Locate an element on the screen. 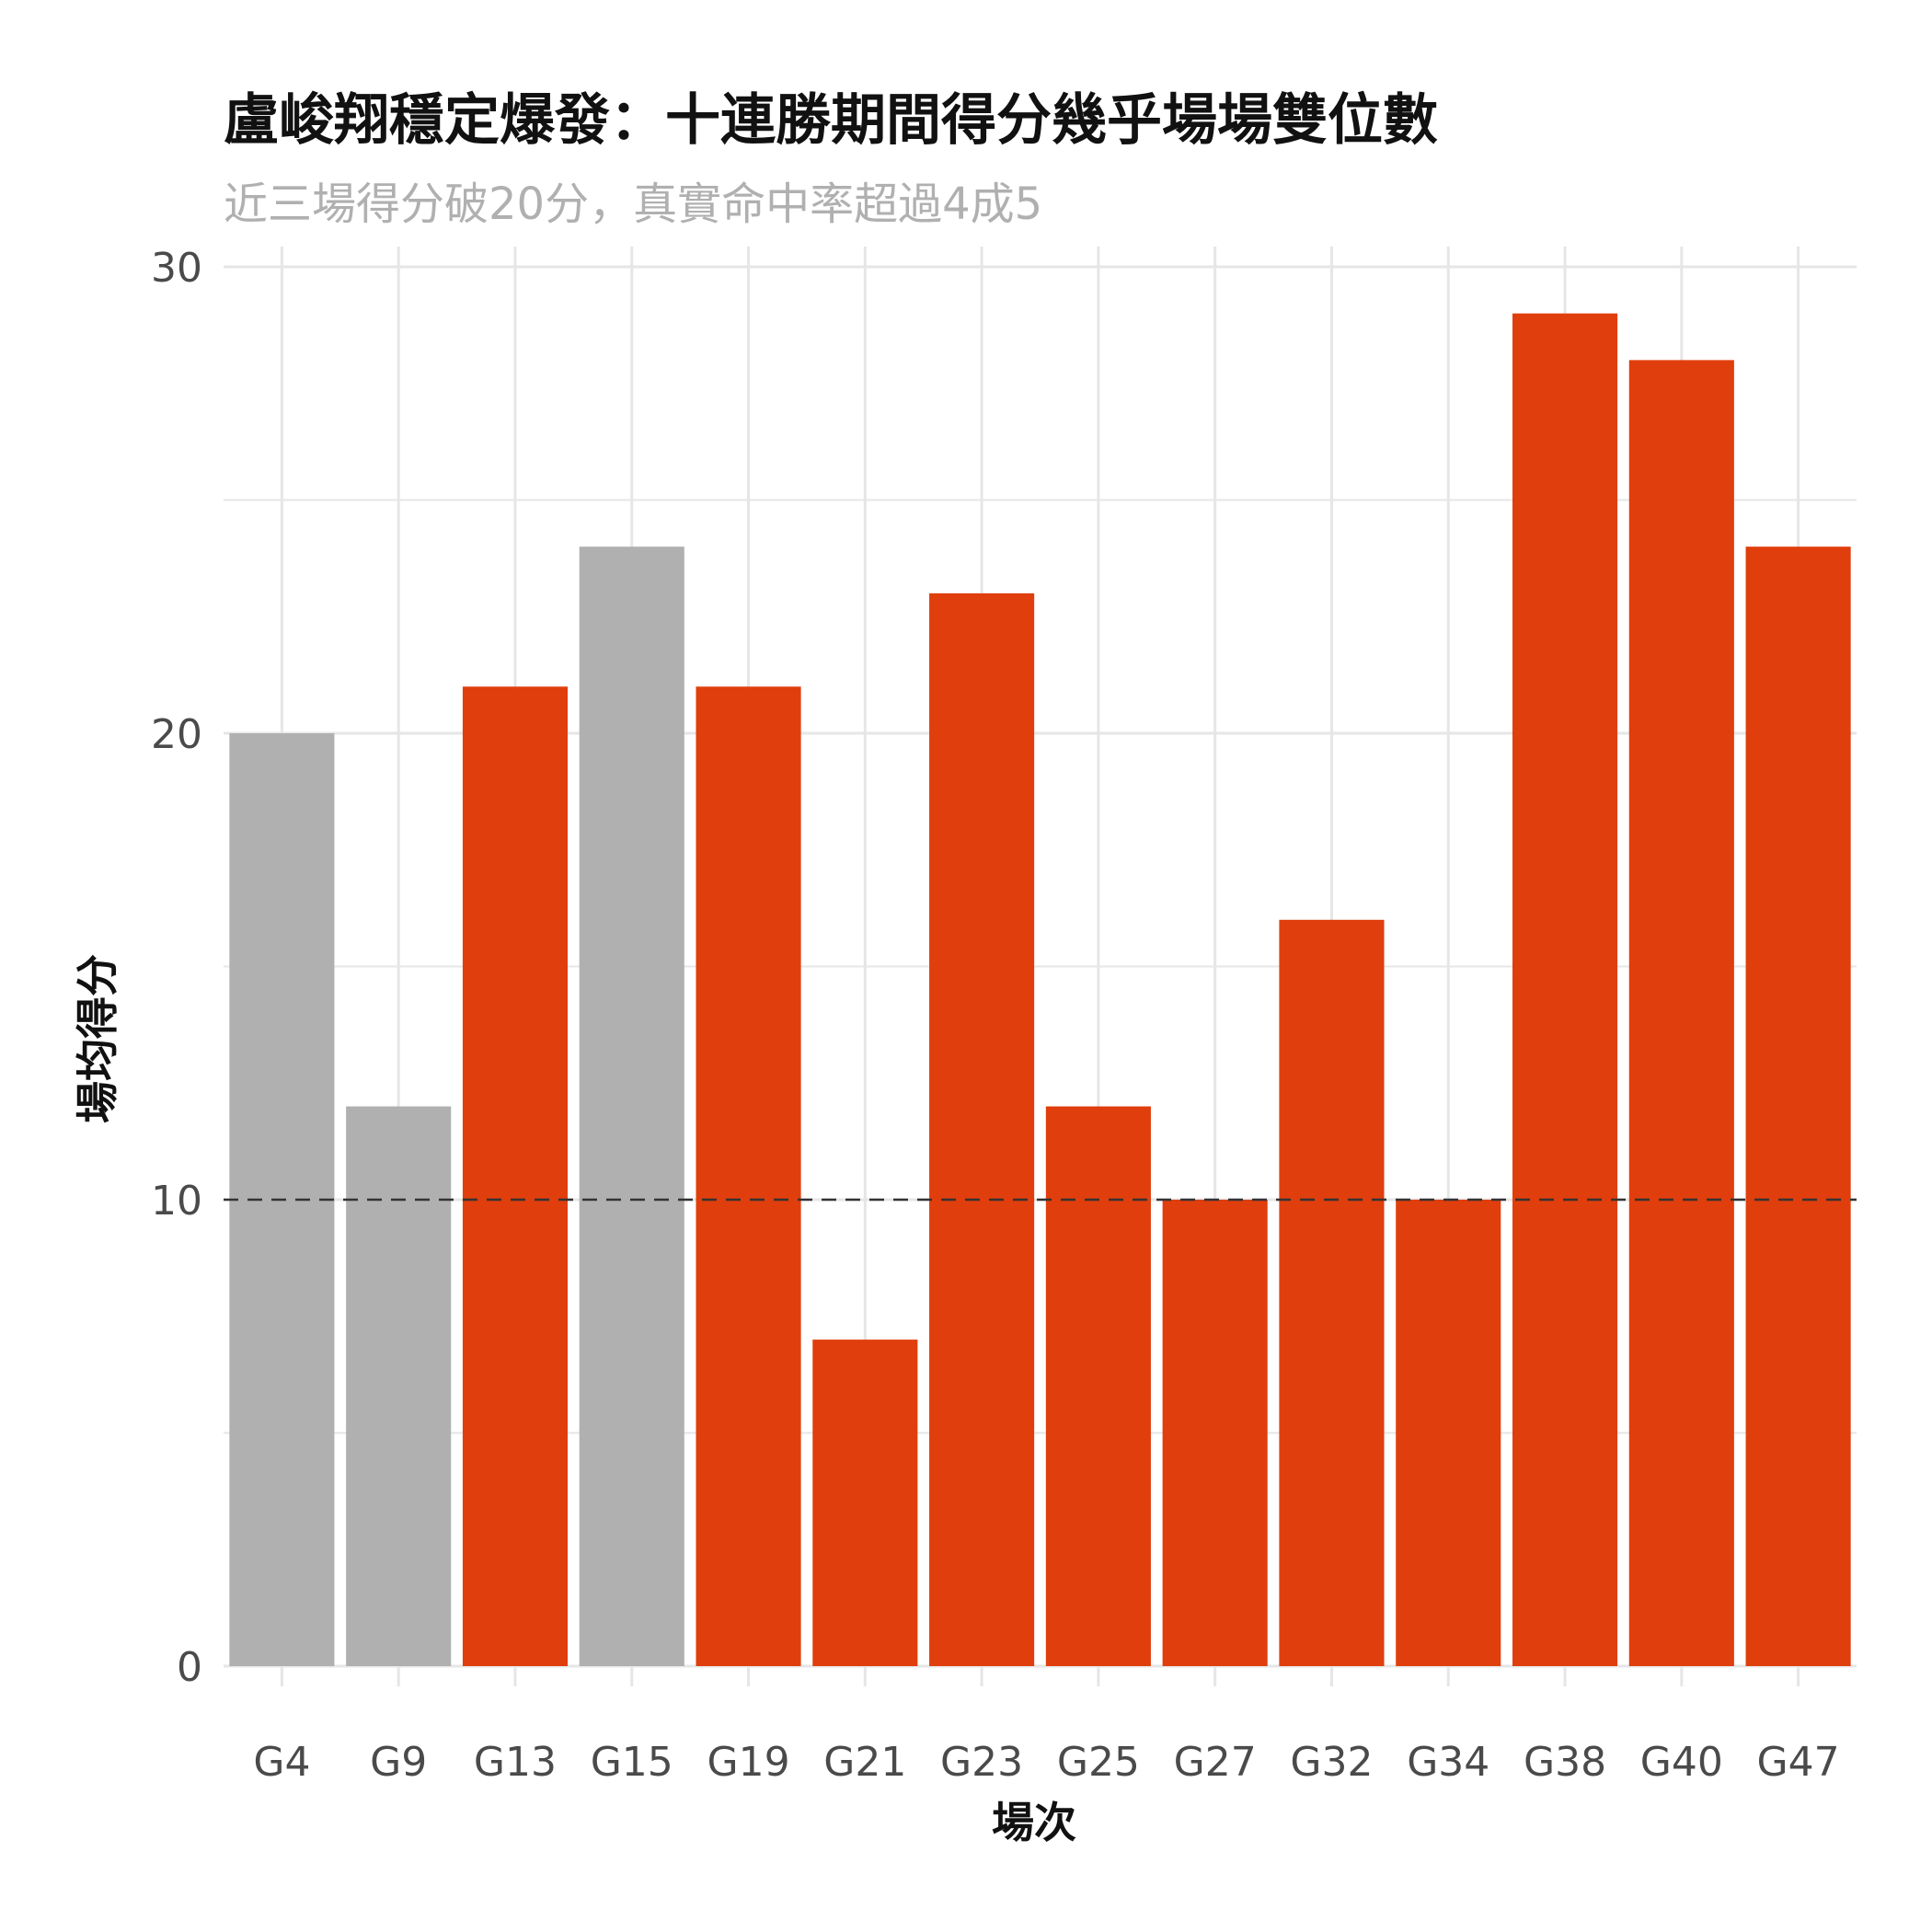  y-axis-title: 場均得分 is located at coordinates (97, 1038).